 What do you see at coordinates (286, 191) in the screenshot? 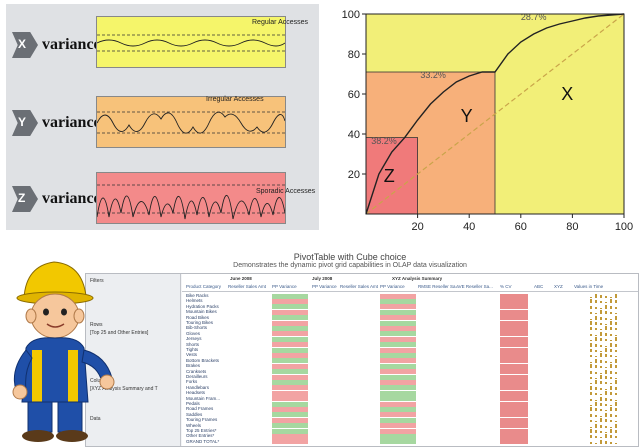
I see `sporadic-accesses-annotation: Sporadic Accesses` at bounding box center [286, 191].